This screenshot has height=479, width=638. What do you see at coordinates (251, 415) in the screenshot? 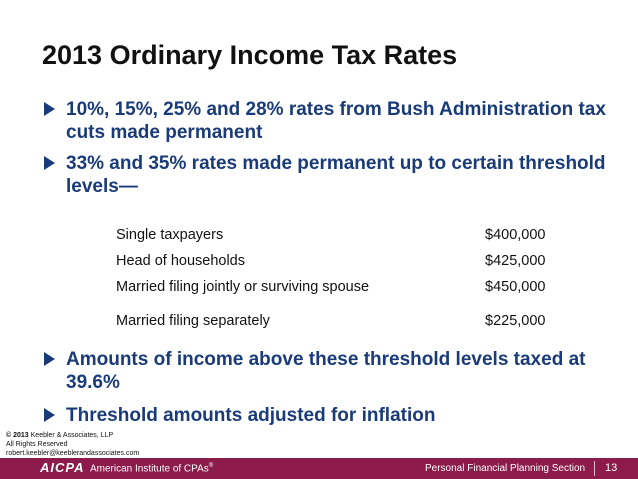
I see `bullet-text: Threshold amounts adjusted for inflation` at bounding box center [251, 415].